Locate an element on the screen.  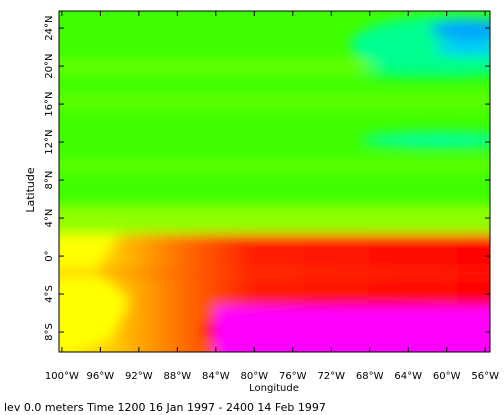
y-tick-label: 8°N is located at coordinates (49, 180).